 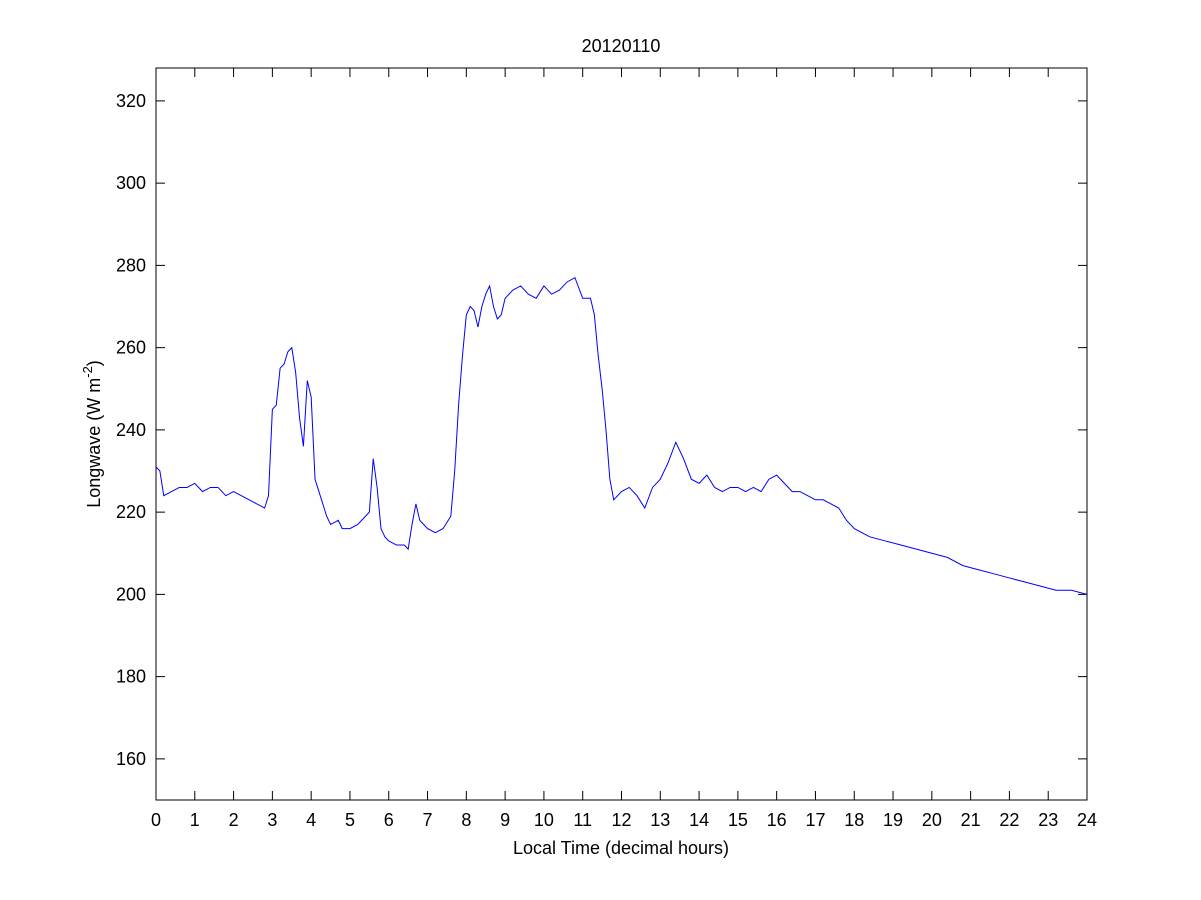 I want to click on y-tick-label: 320, so click(x=131, y=101).